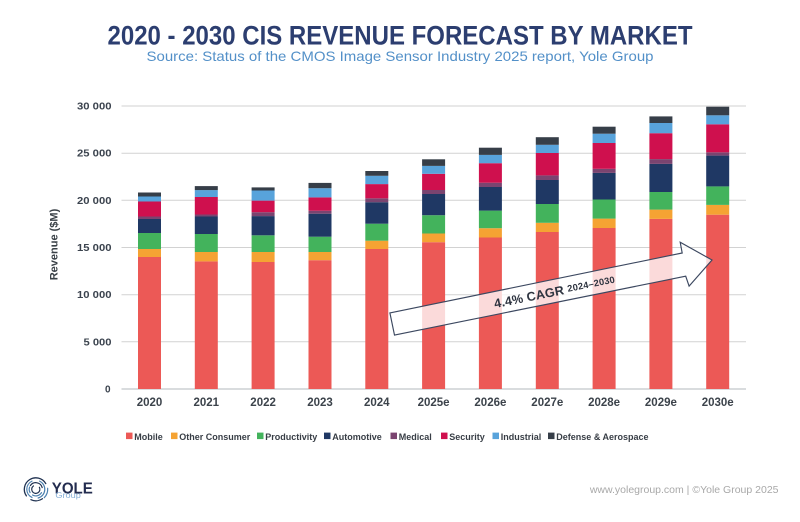 The width and height of the screenshot is (800, 522). What do you see at coordinates (320, 403) in the screenshot?
I see `svg-text: 2023` at bounding box center [320, 403].